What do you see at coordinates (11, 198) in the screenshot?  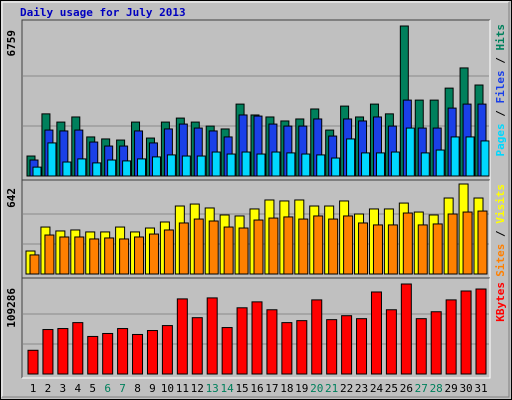 I see `y-tick-label: 642` at bounding box center [11, 198].